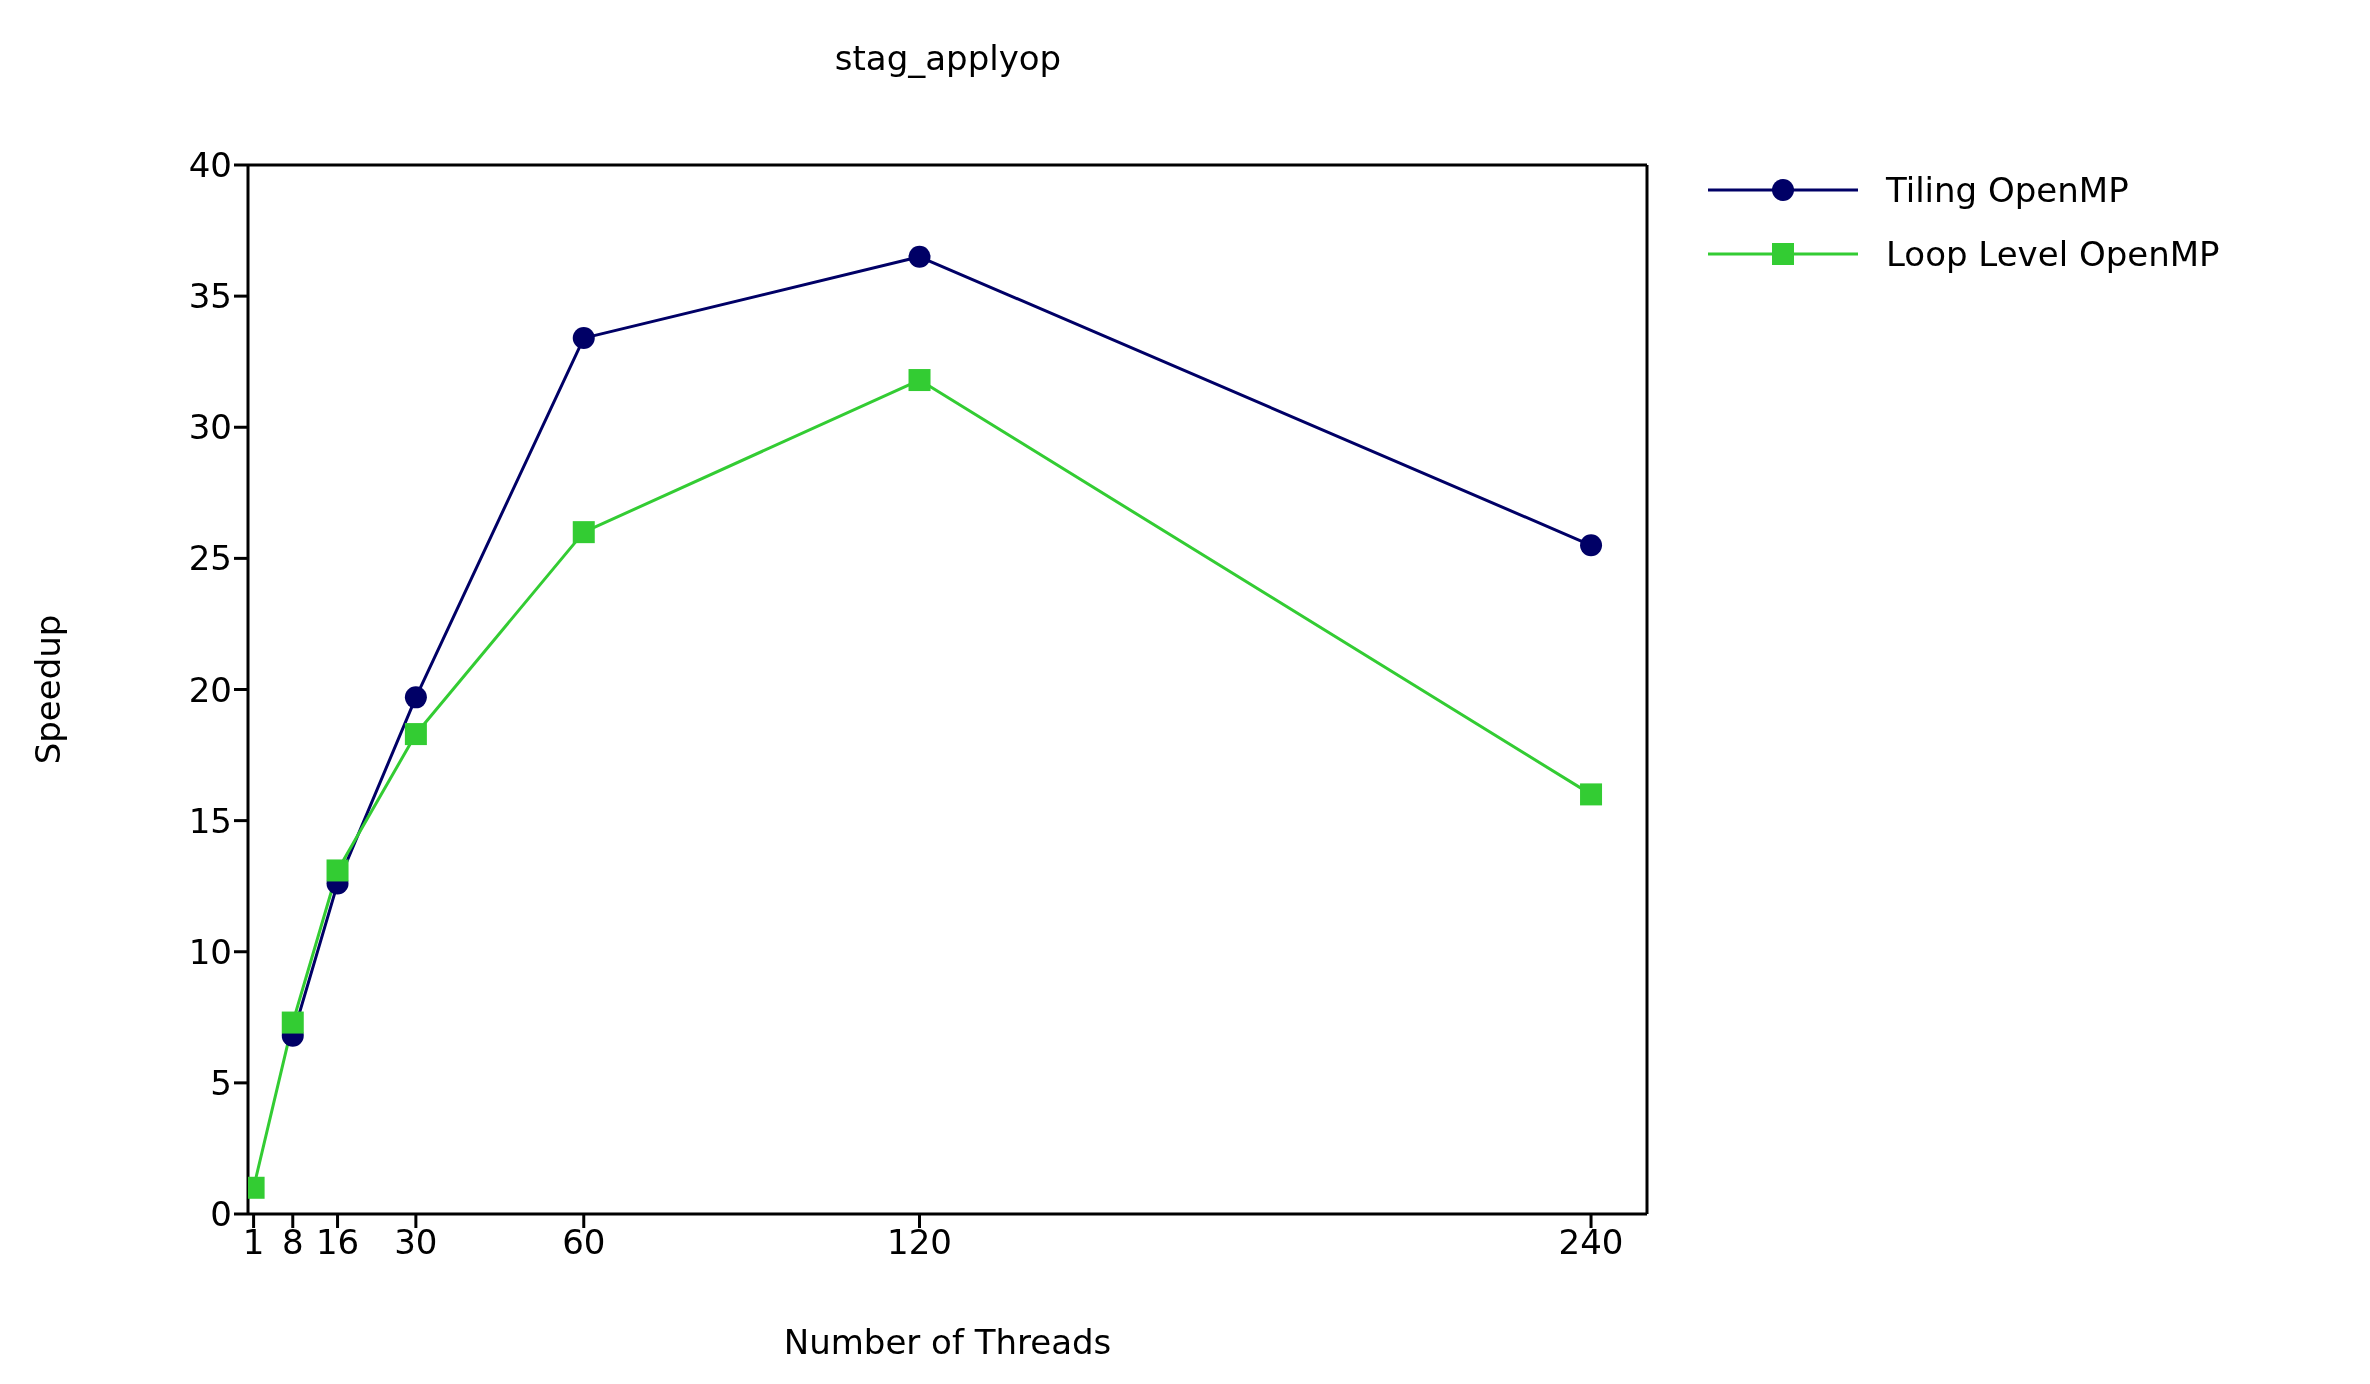 This screenshot has height=1384, width=2370. What do you see at coordinates (210, 165) in the screenshot?
I see `y-tick-label: 40` at bounding box center [210, 165].